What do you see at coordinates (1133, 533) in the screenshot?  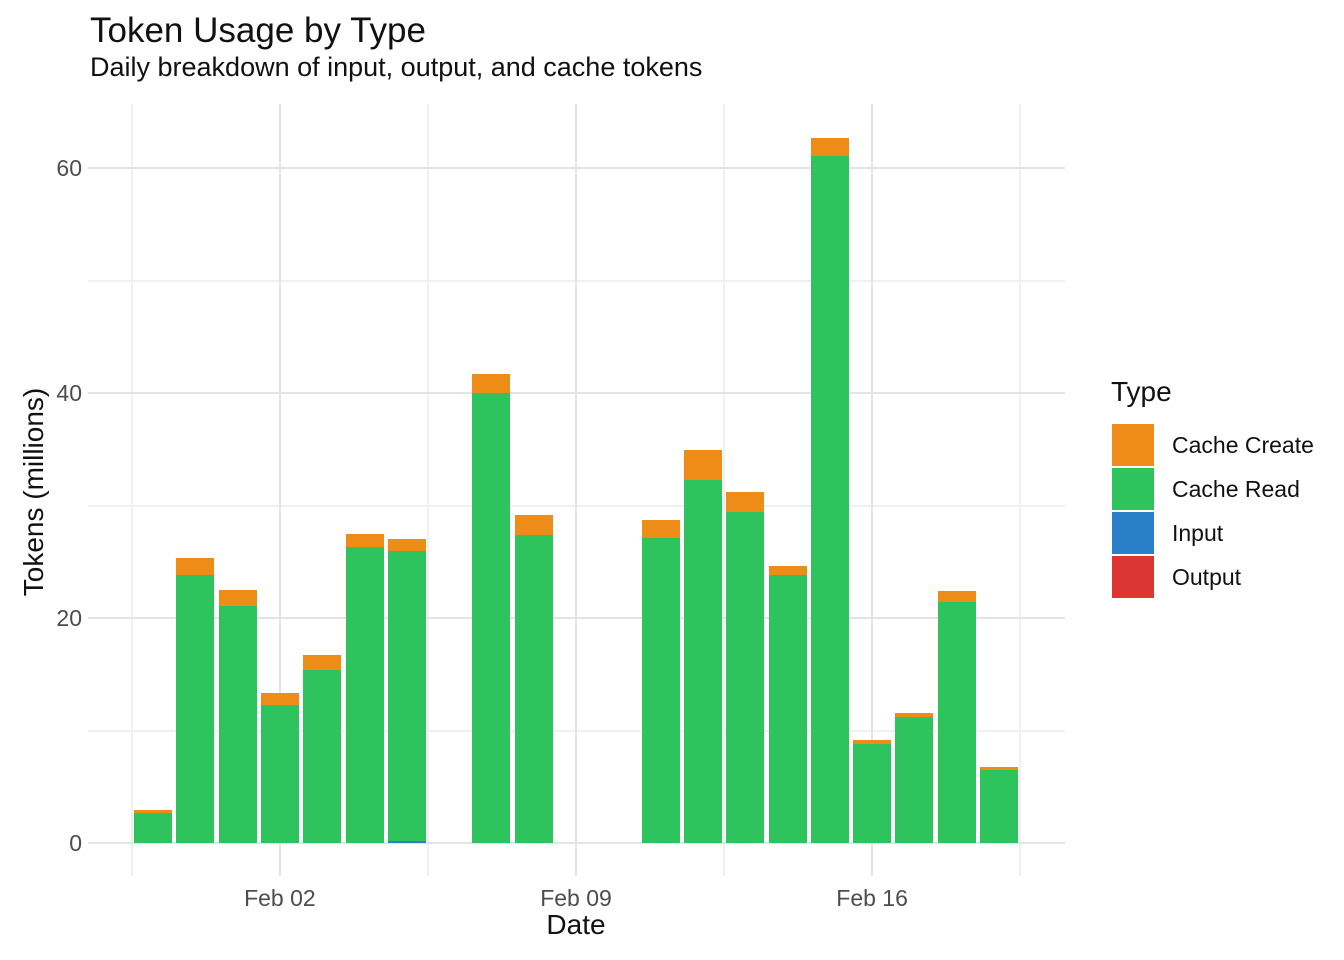 I see `legend-swatch-input` at bounding box center [1133, 533].